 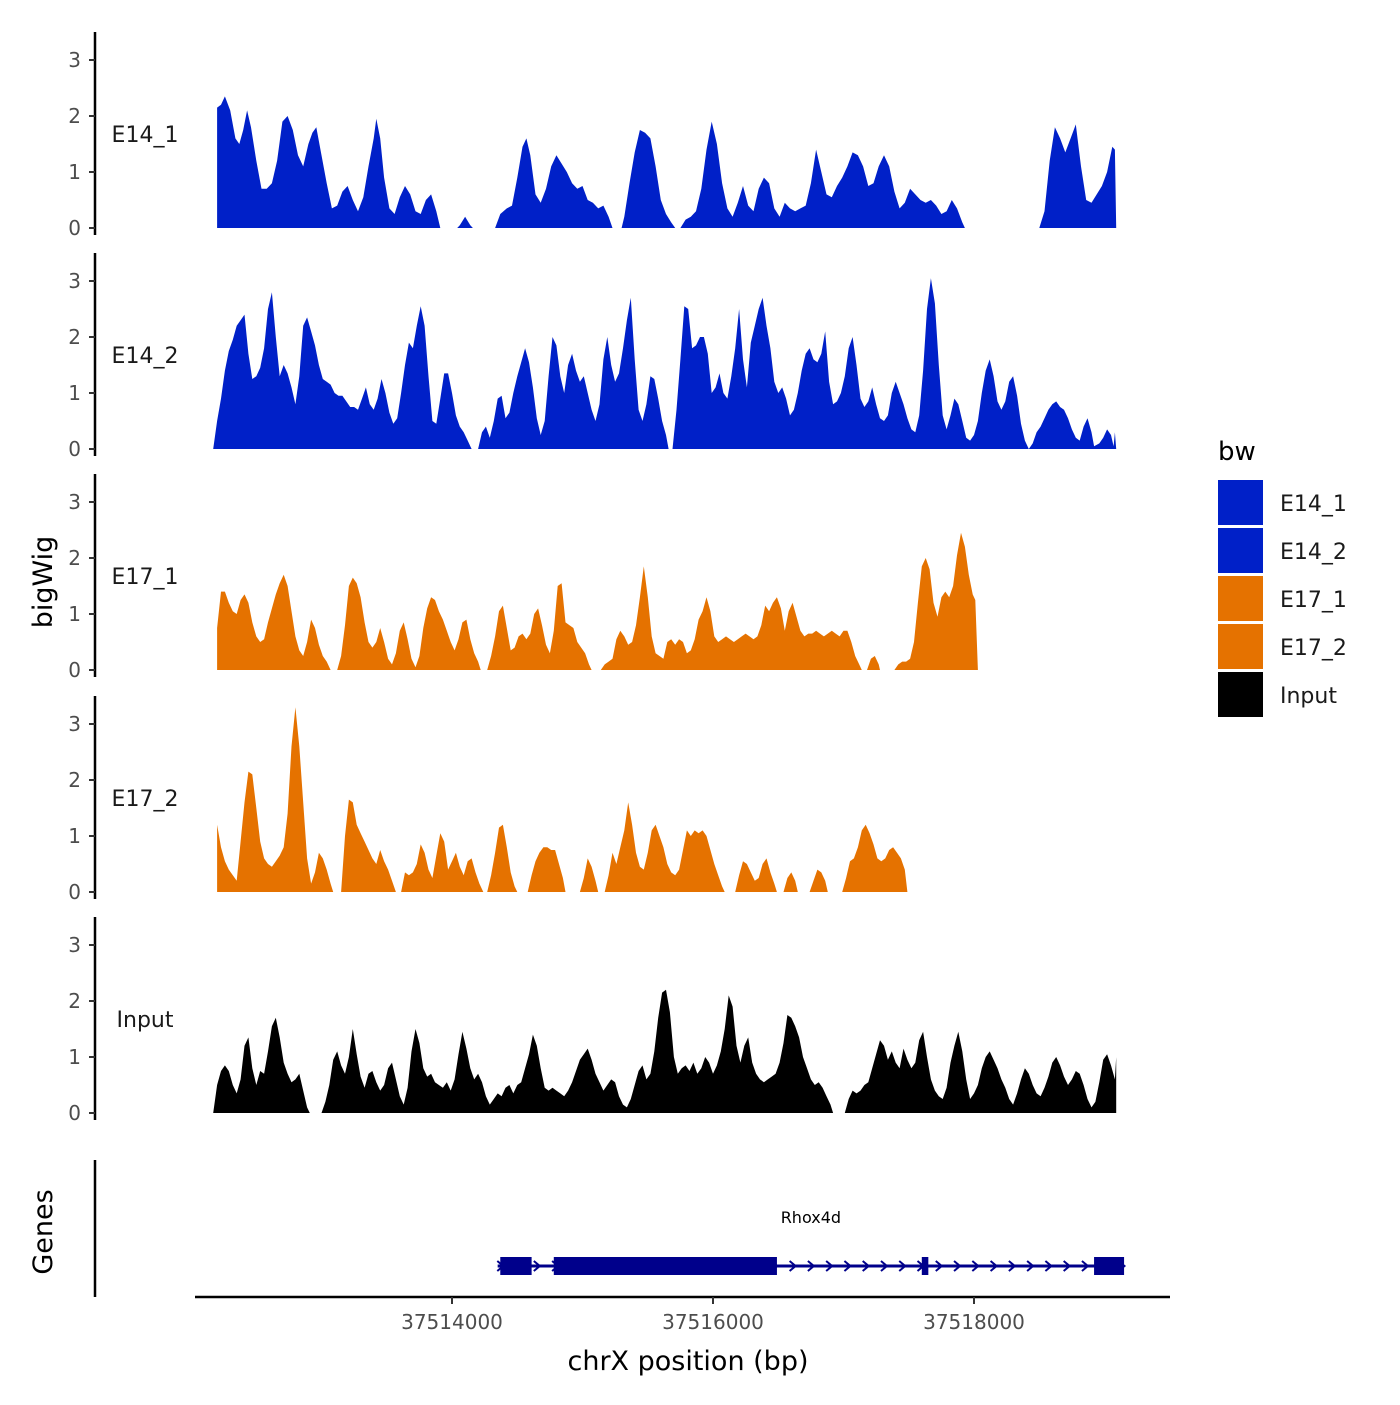 I want to click on legend-label: E17_1, so click(x=1313, y=600).